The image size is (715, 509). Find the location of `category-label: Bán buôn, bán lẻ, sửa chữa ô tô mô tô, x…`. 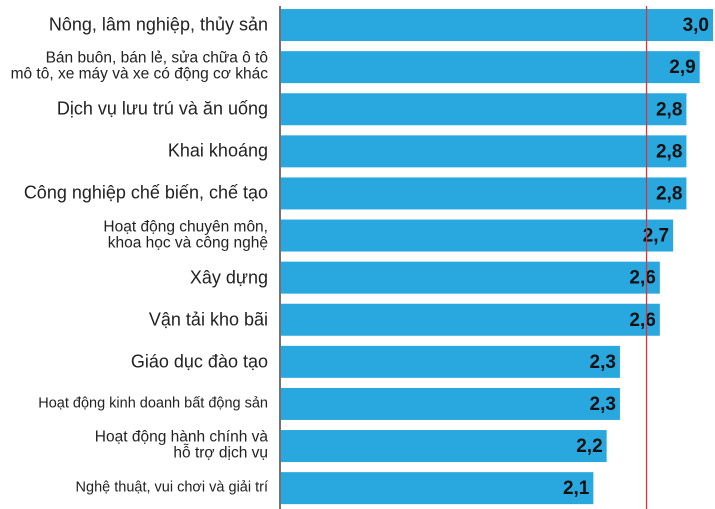

category-label: Bán buôn, bán lẻ, sửa chữa ô tô mô tô, x… is located at coordinates (139, 66).